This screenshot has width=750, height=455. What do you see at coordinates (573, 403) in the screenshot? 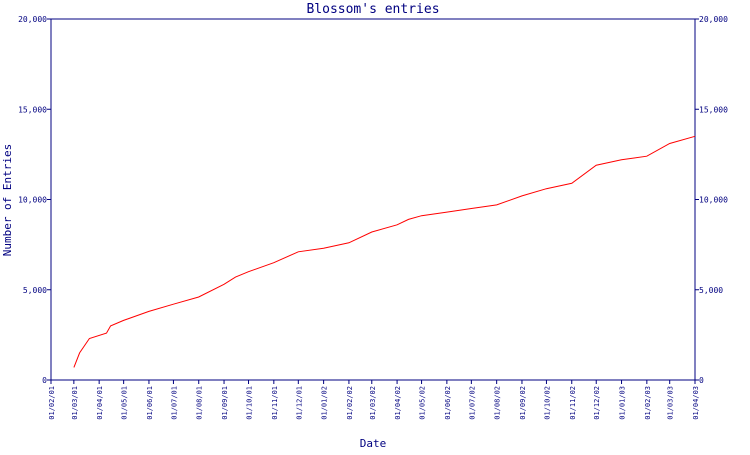
I see `x-tick-label: 01/11/02` at bounding box center [573, 403].